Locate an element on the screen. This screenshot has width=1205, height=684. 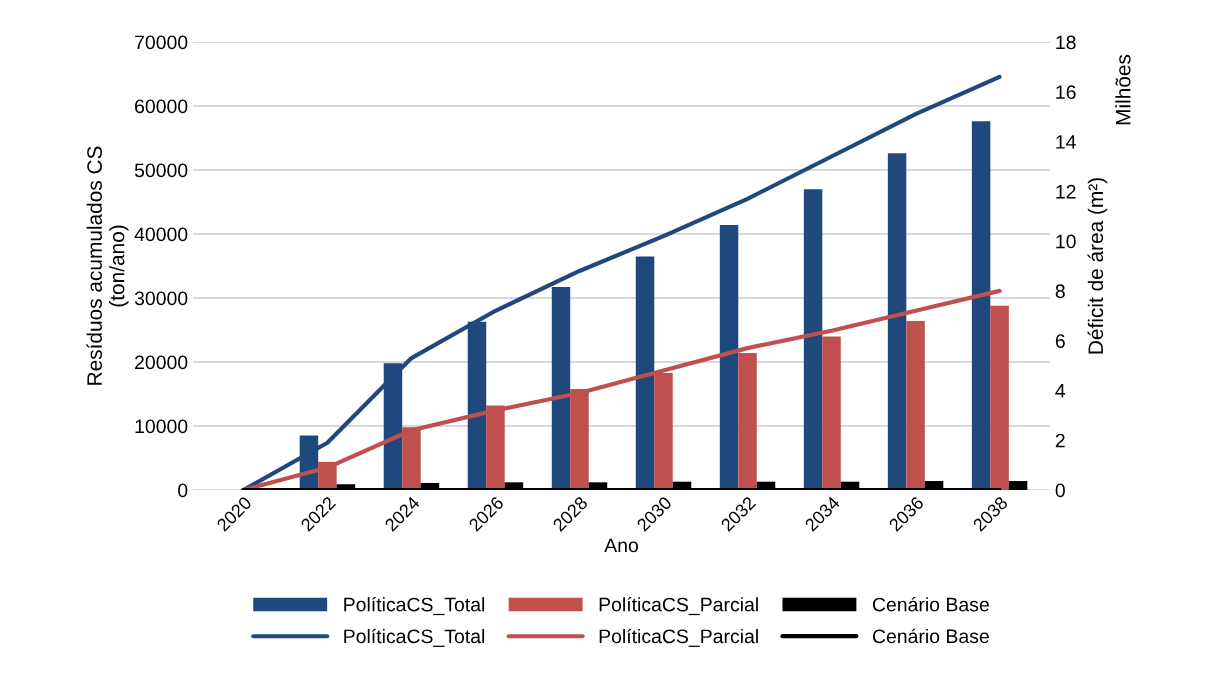
y-tick-label: 40000 is located at coordinates (161, 234).